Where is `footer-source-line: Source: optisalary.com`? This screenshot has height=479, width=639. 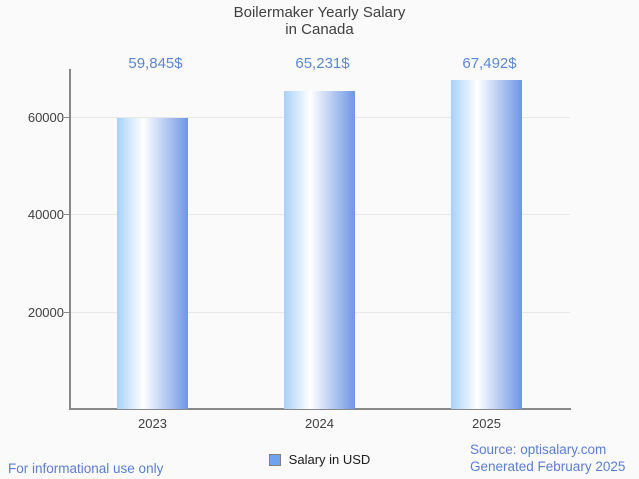
footer-source-line: Source: optisalary.com is located at coordinates (538, 449).